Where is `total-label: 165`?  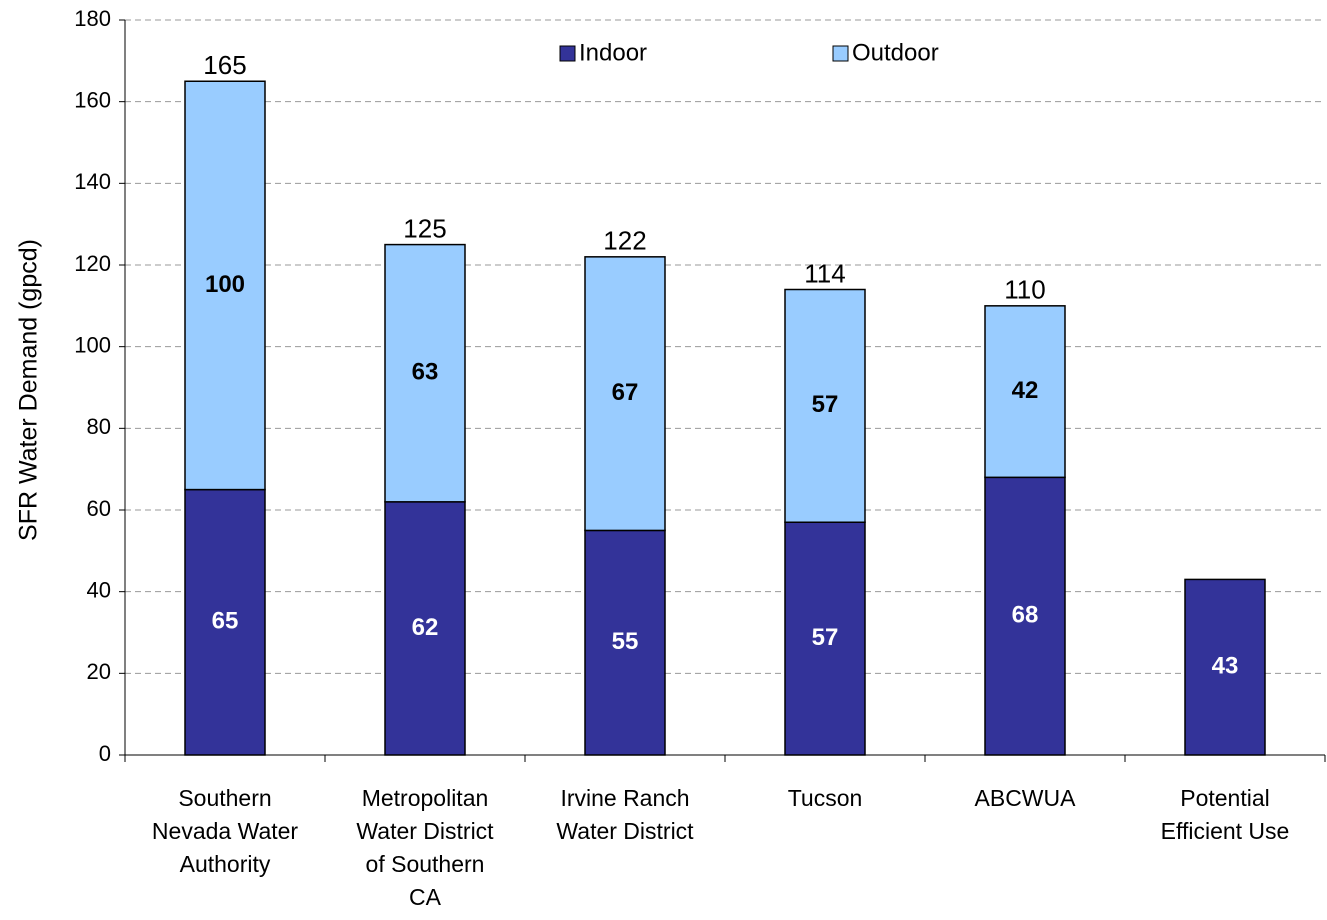 total-label: 165 is located at coordinates (224, 65).